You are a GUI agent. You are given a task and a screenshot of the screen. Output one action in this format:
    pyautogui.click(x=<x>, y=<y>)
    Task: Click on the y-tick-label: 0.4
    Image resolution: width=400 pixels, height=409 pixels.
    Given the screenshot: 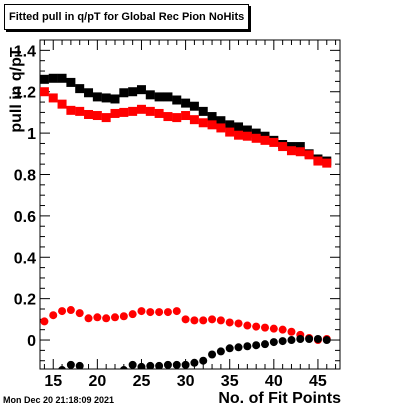 What is the action you would take?
    pyautogui.click(x=25, y=258)
    